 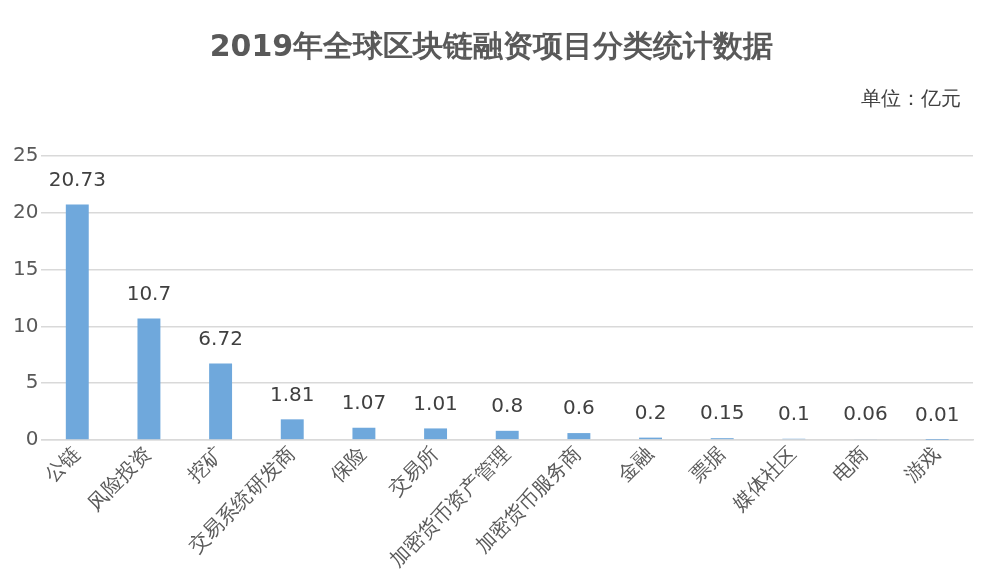 What do you see at coordinates (119, 478) in the screenshot?
I see `x-tick-label: 风险投资` at bounding box center [119, 478].